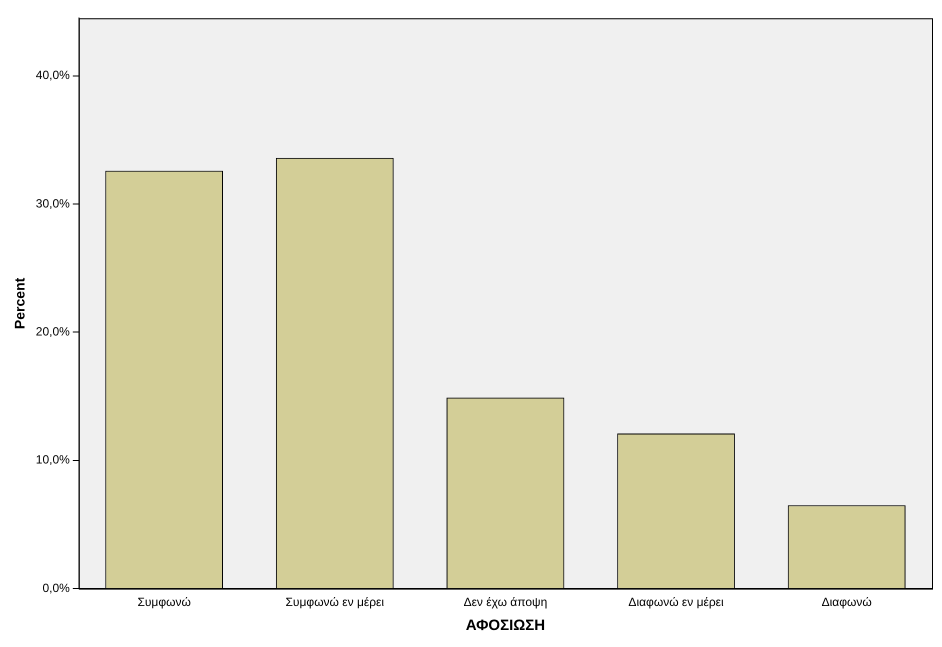 The width and height of the screenshot is (942, 647). What do you see at coordinates (53, 75) in the screenshot?
I see `y-tick-label: 40,0%` at bounding box center [53, 75].